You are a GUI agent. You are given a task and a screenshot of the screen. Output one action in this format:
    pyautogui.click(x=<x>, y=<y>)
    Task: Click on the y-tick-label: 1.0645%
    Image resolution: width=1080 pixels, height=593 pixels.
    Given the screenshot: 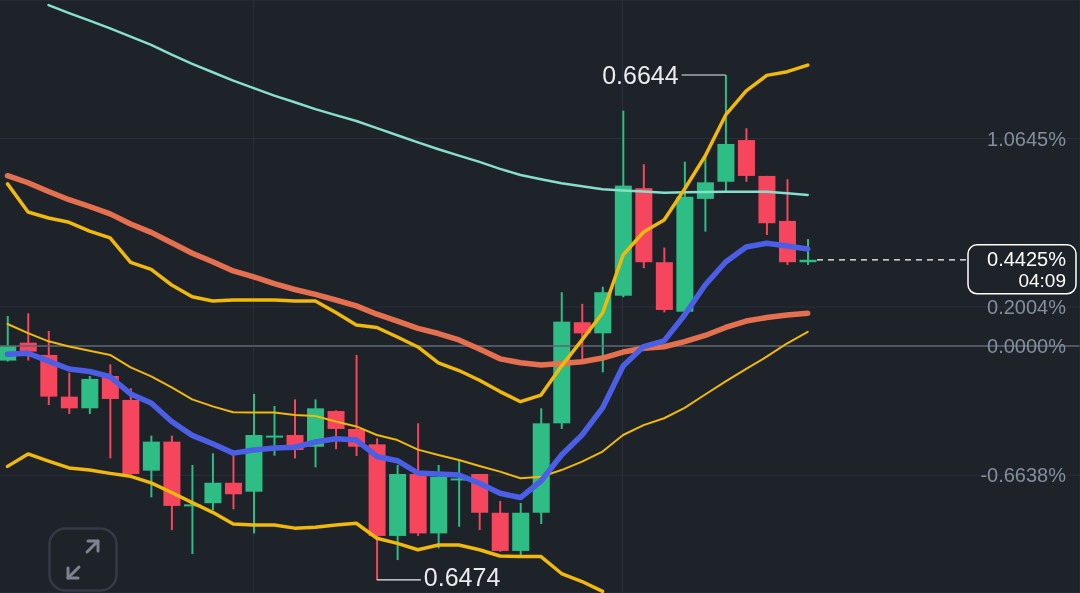 What is the action you would take?
    pyautogui.click(x=1027, y=138)
    